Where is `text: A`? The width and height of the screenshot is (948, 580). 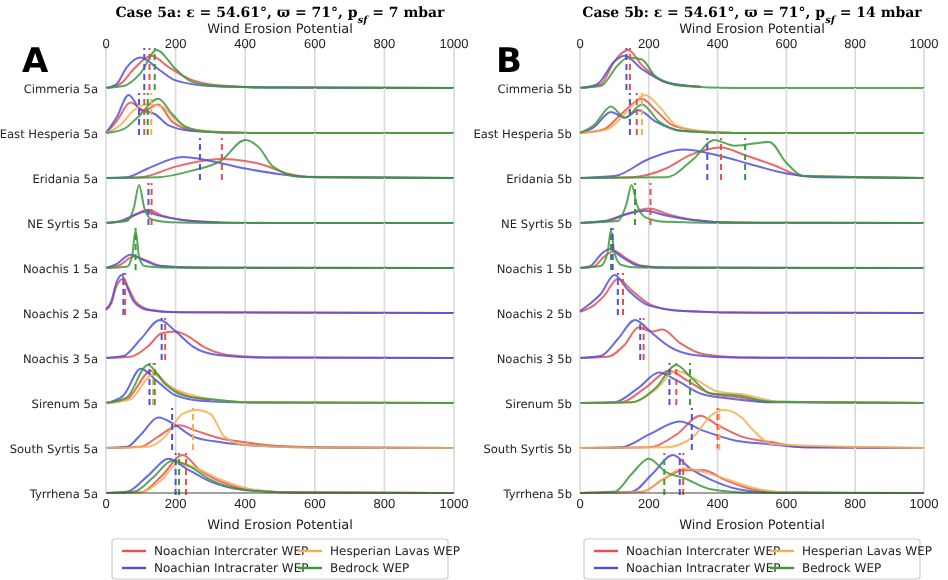
text: A is located at coordinates (36, 62).